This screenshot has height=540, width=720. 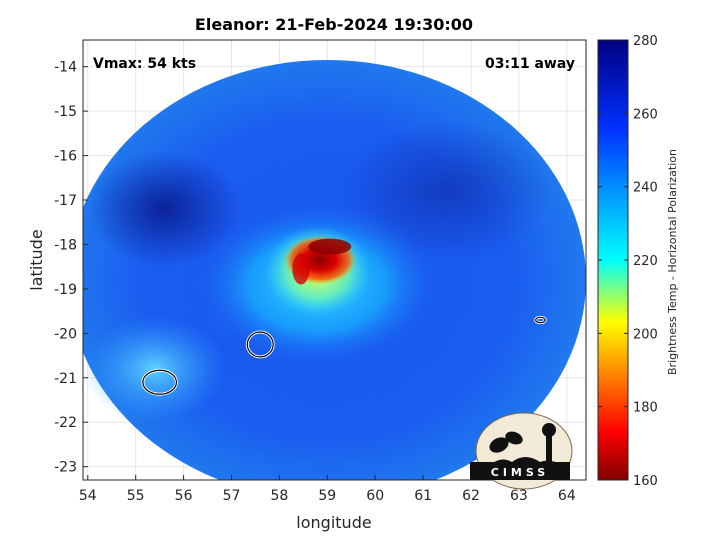 I want to click on y-axis-title: latitude, so click(x=36, y=259).